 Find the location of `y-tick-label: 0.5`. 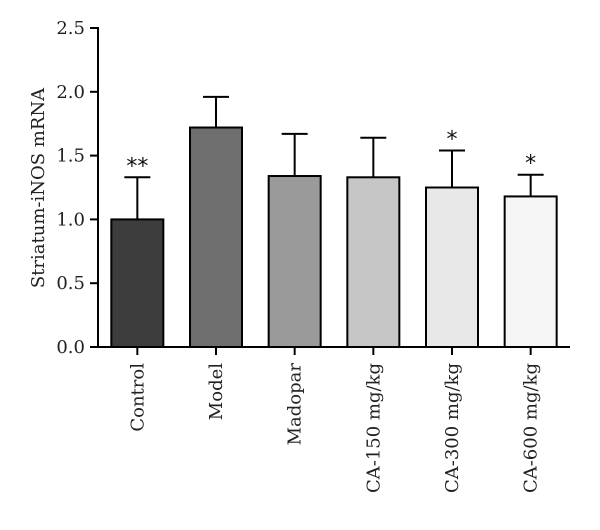

y-tick-label: 0.5 is located at coordinates (70, 283).